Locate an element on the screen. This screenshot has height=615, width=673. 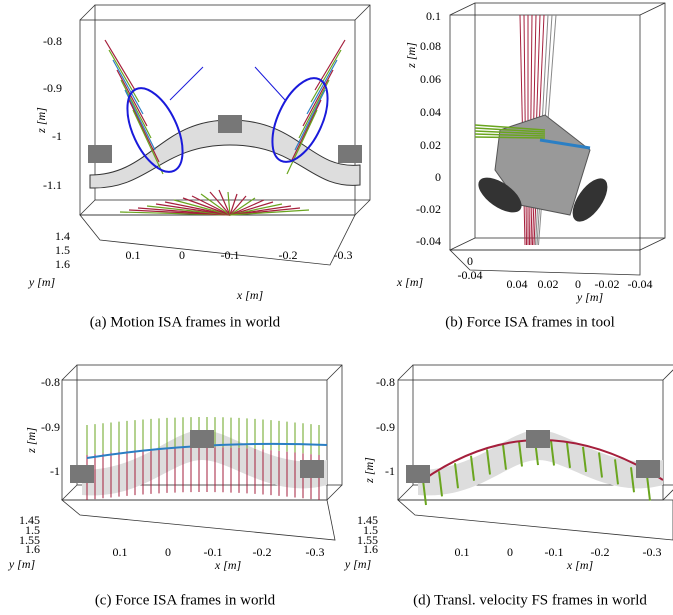
pointer is located at coordinates (186, 83).